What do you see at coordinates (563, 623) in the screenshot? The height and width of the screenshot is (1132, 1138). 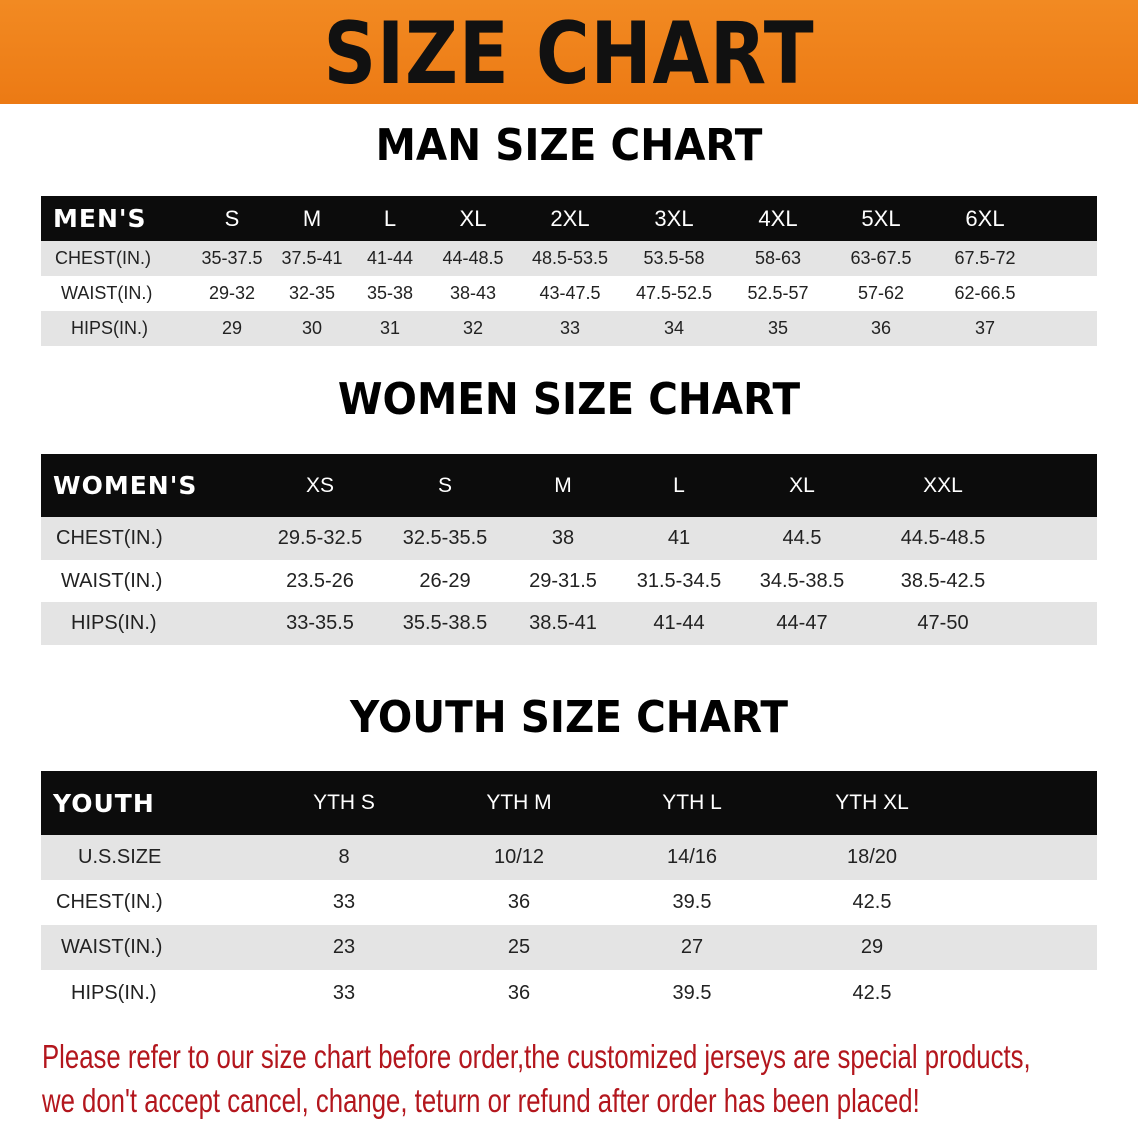 I see `measurement-cell: 38.5-41` at bounding box center [563, 623].